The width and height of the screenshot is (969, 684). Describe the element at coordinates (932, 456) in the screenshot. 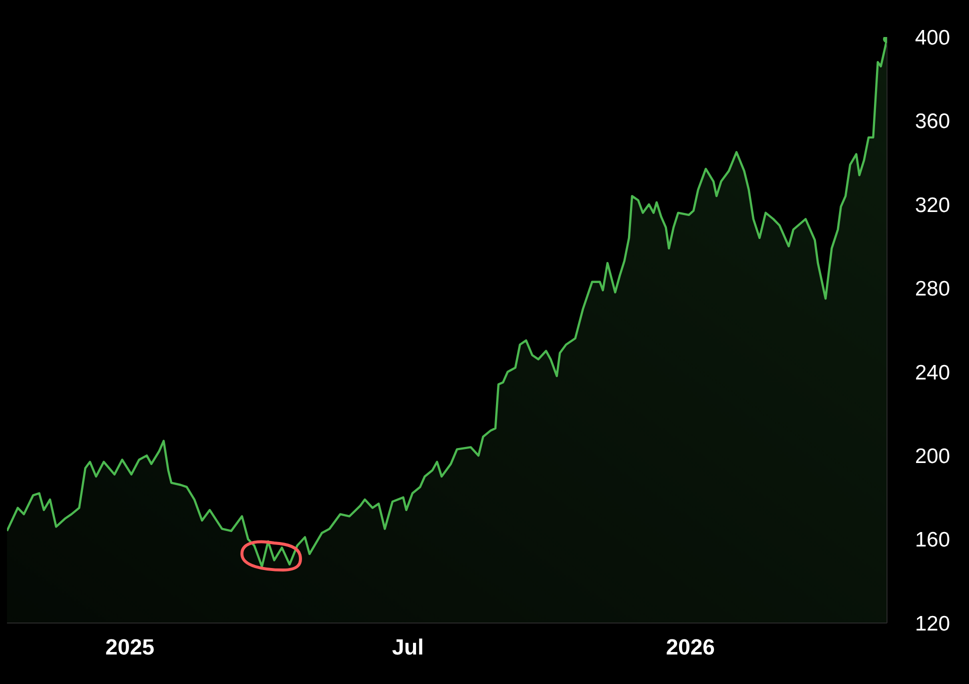

I see `y-tick-label: 200` at that location.